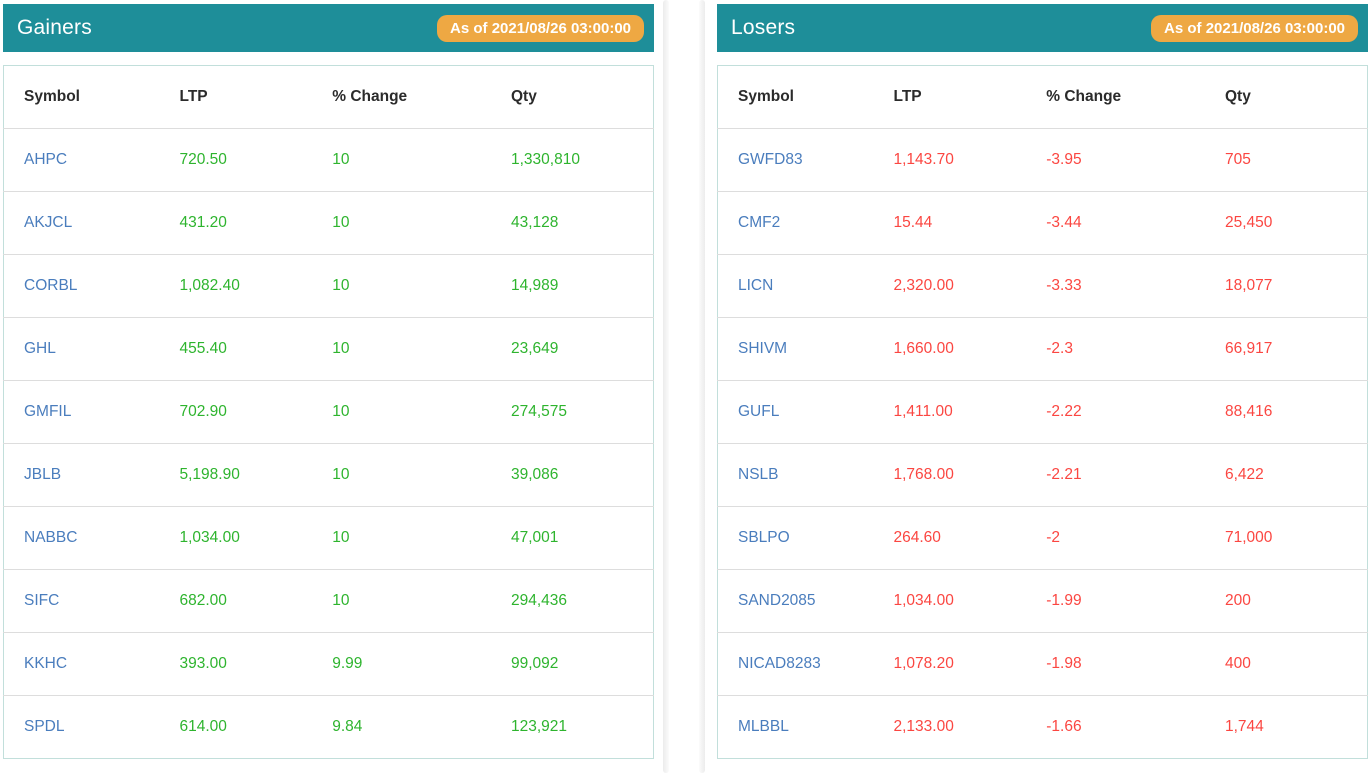  What do you see at coordinates (1249, 537) in the screenshot?
I see `quantity-value: 71,000` at bounding box center [1249, 537].